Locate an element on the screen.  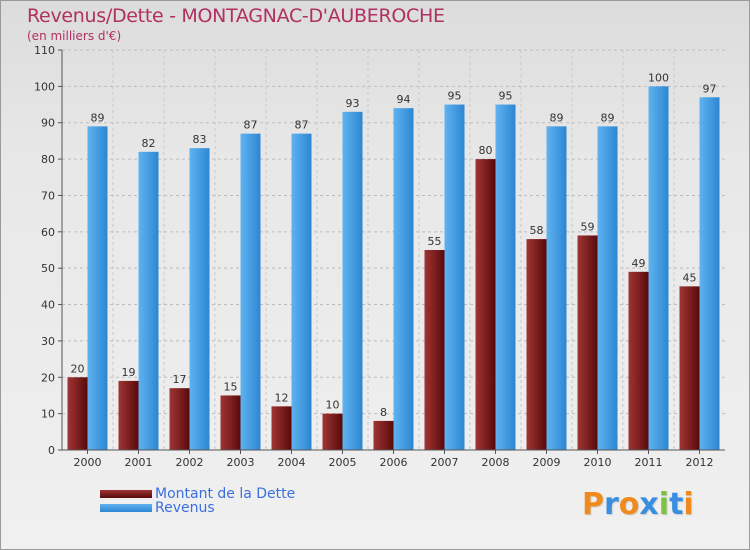
bar-revenus-2010 is located at coordinates (607, 288).